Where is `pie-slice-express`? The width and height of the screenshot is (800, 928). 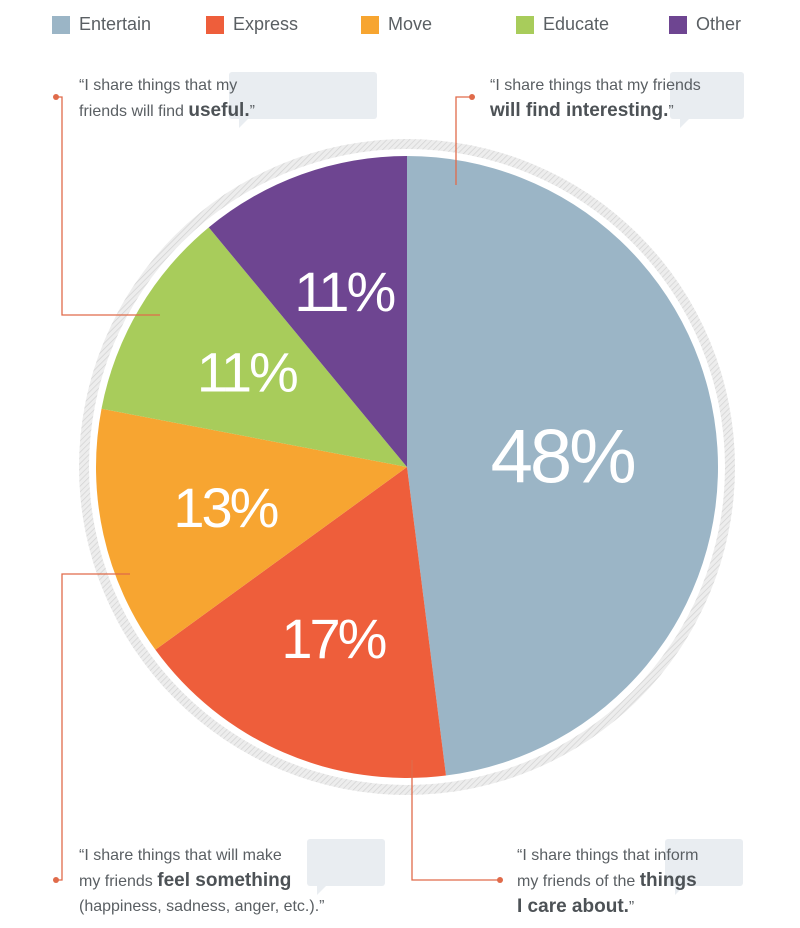
pie-slice-express is located at coordinates (300, 623).